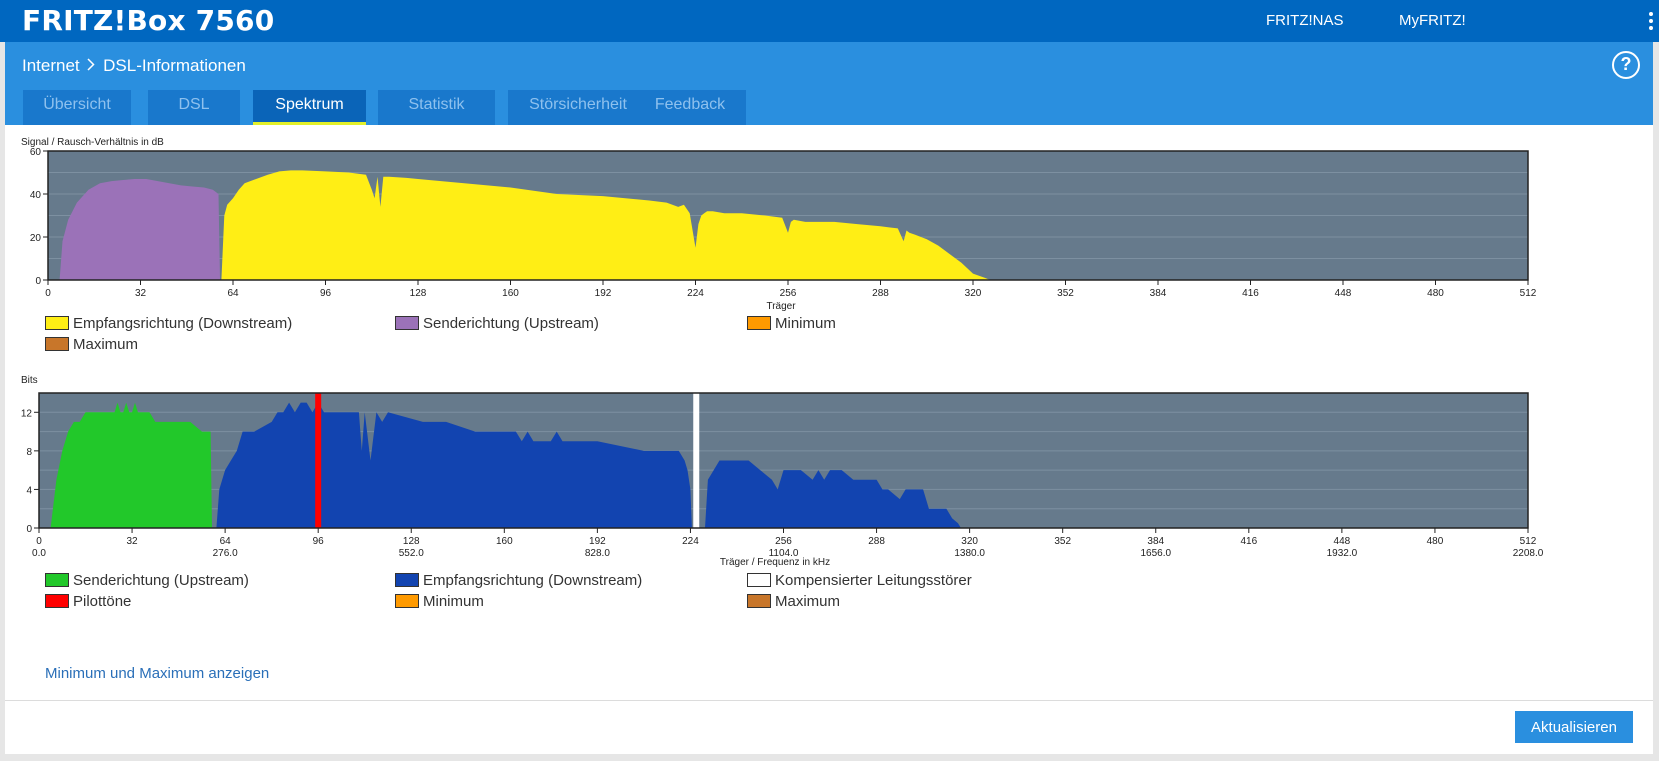 The height and width of the screenshot is (761, 1659). I want to click on legend-bits-downstream: Empfangsrichtung (Downstream), so click(518, 580).